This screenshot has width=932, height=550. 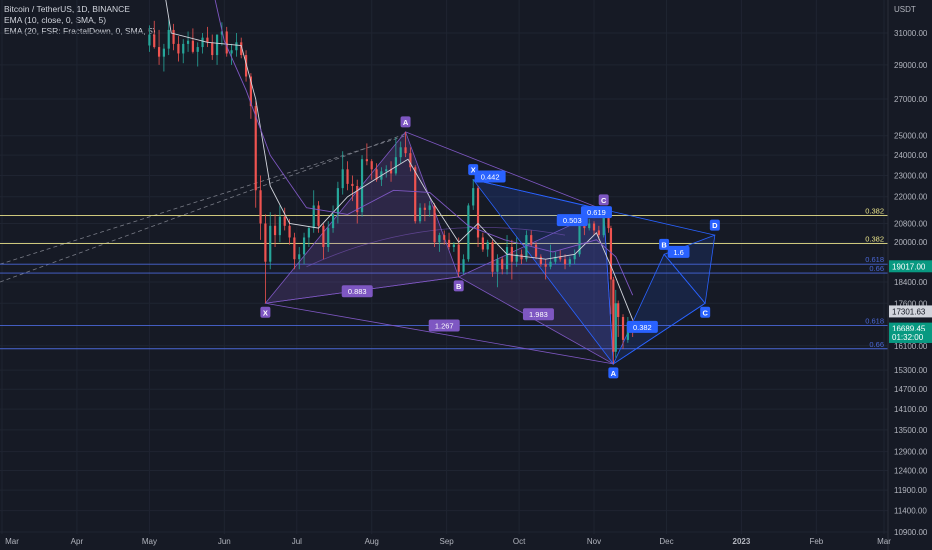 I want to click on price-tag-box, so click(x=910, y=336).